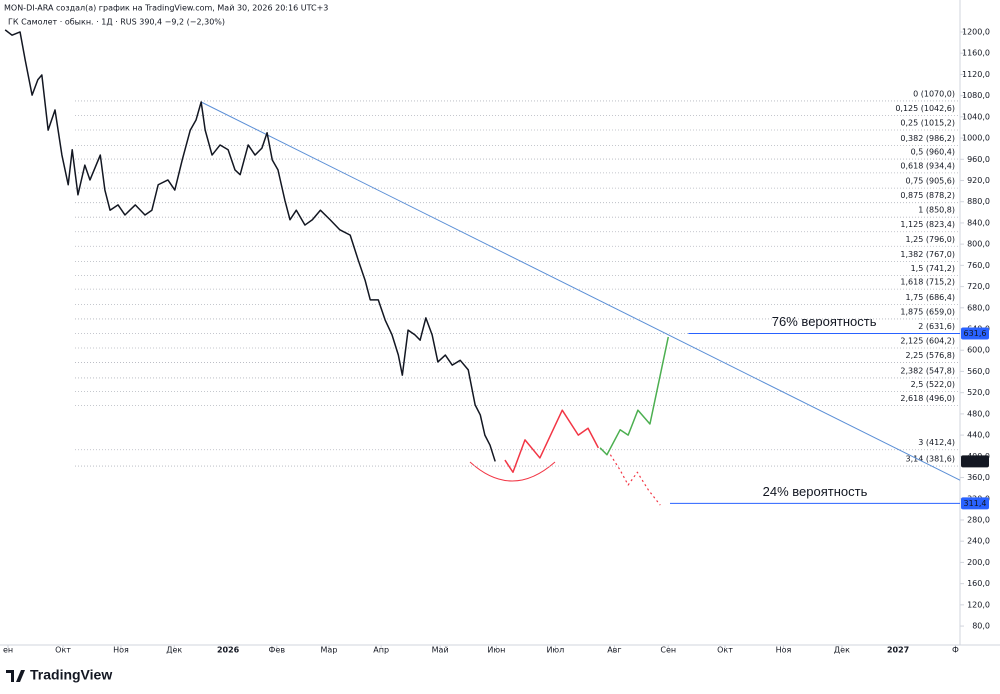 The width and height of the screenshot is (1000, 694). Describe the element at coordinates (933, 268) in the screenshot. I see `fib-label: 1,5 (741,2)` at that location.